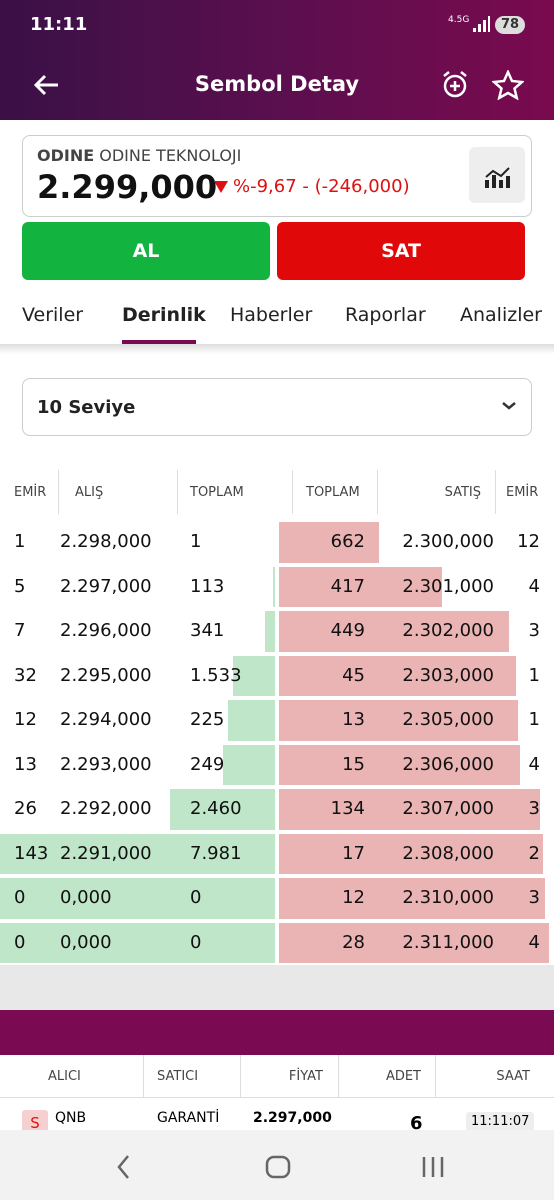 This screenshot has width=554, height=1204. Describe the element at coordinates (65, 155) in the screenshot. I see `symbol-code: ODINE` at that location.